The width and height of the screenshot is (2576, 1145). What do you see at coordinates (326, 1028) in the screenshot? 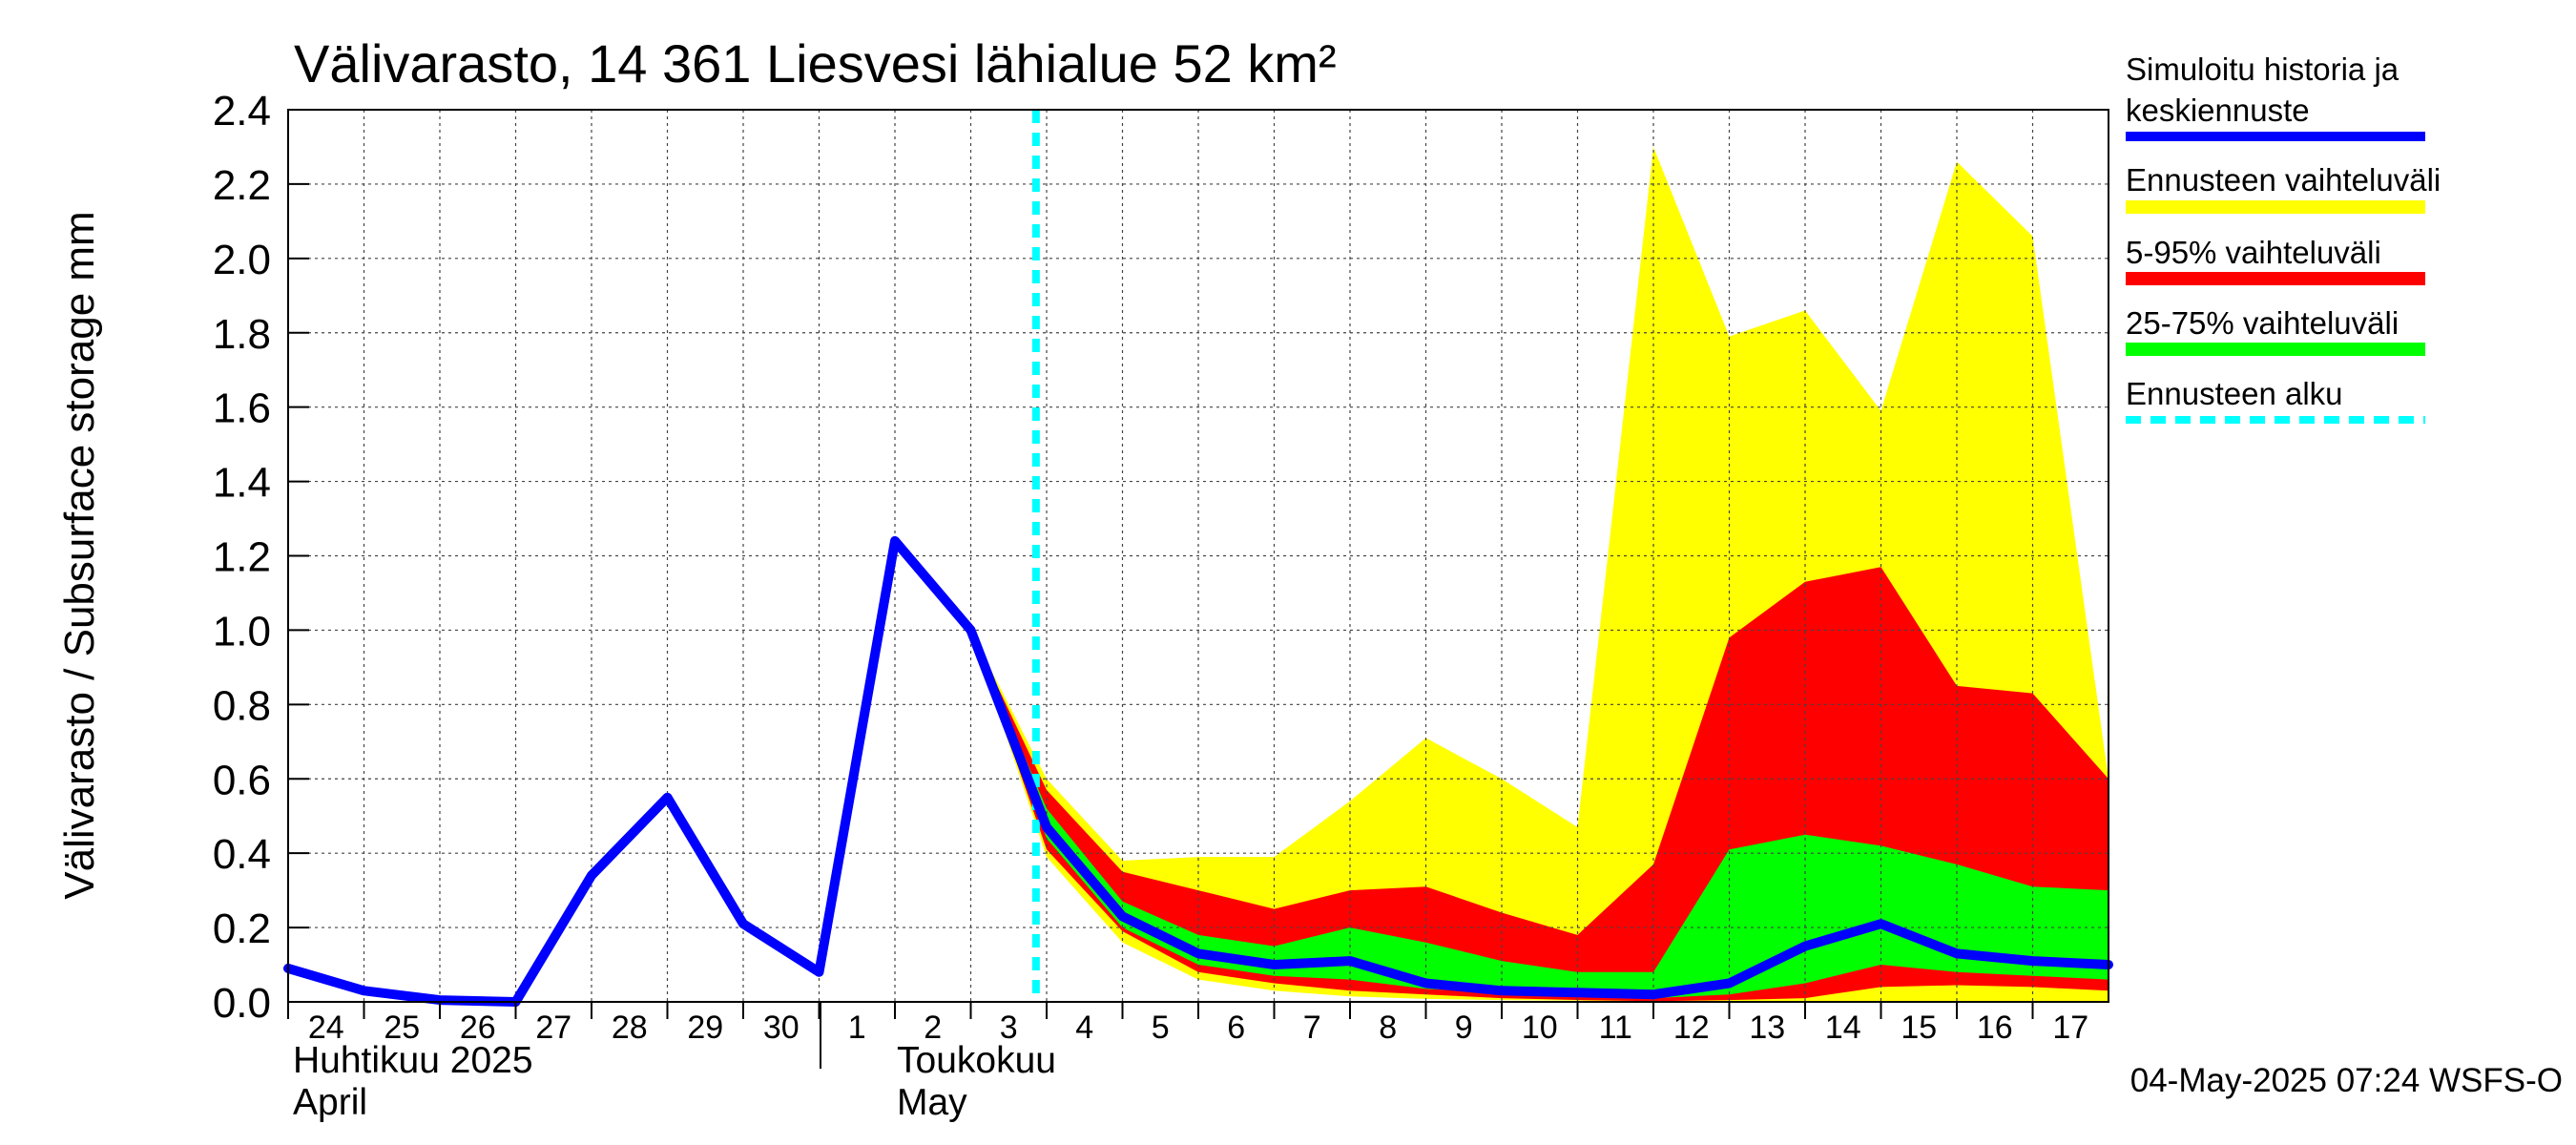
I see `x-tick-label: 24` at bounding box center [326, 1028].